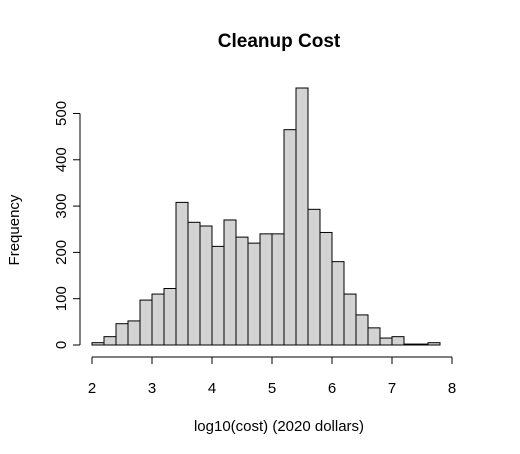 The image size is (520, 454). I want to click on y-tick-label-400: 400, so click(61, 159).